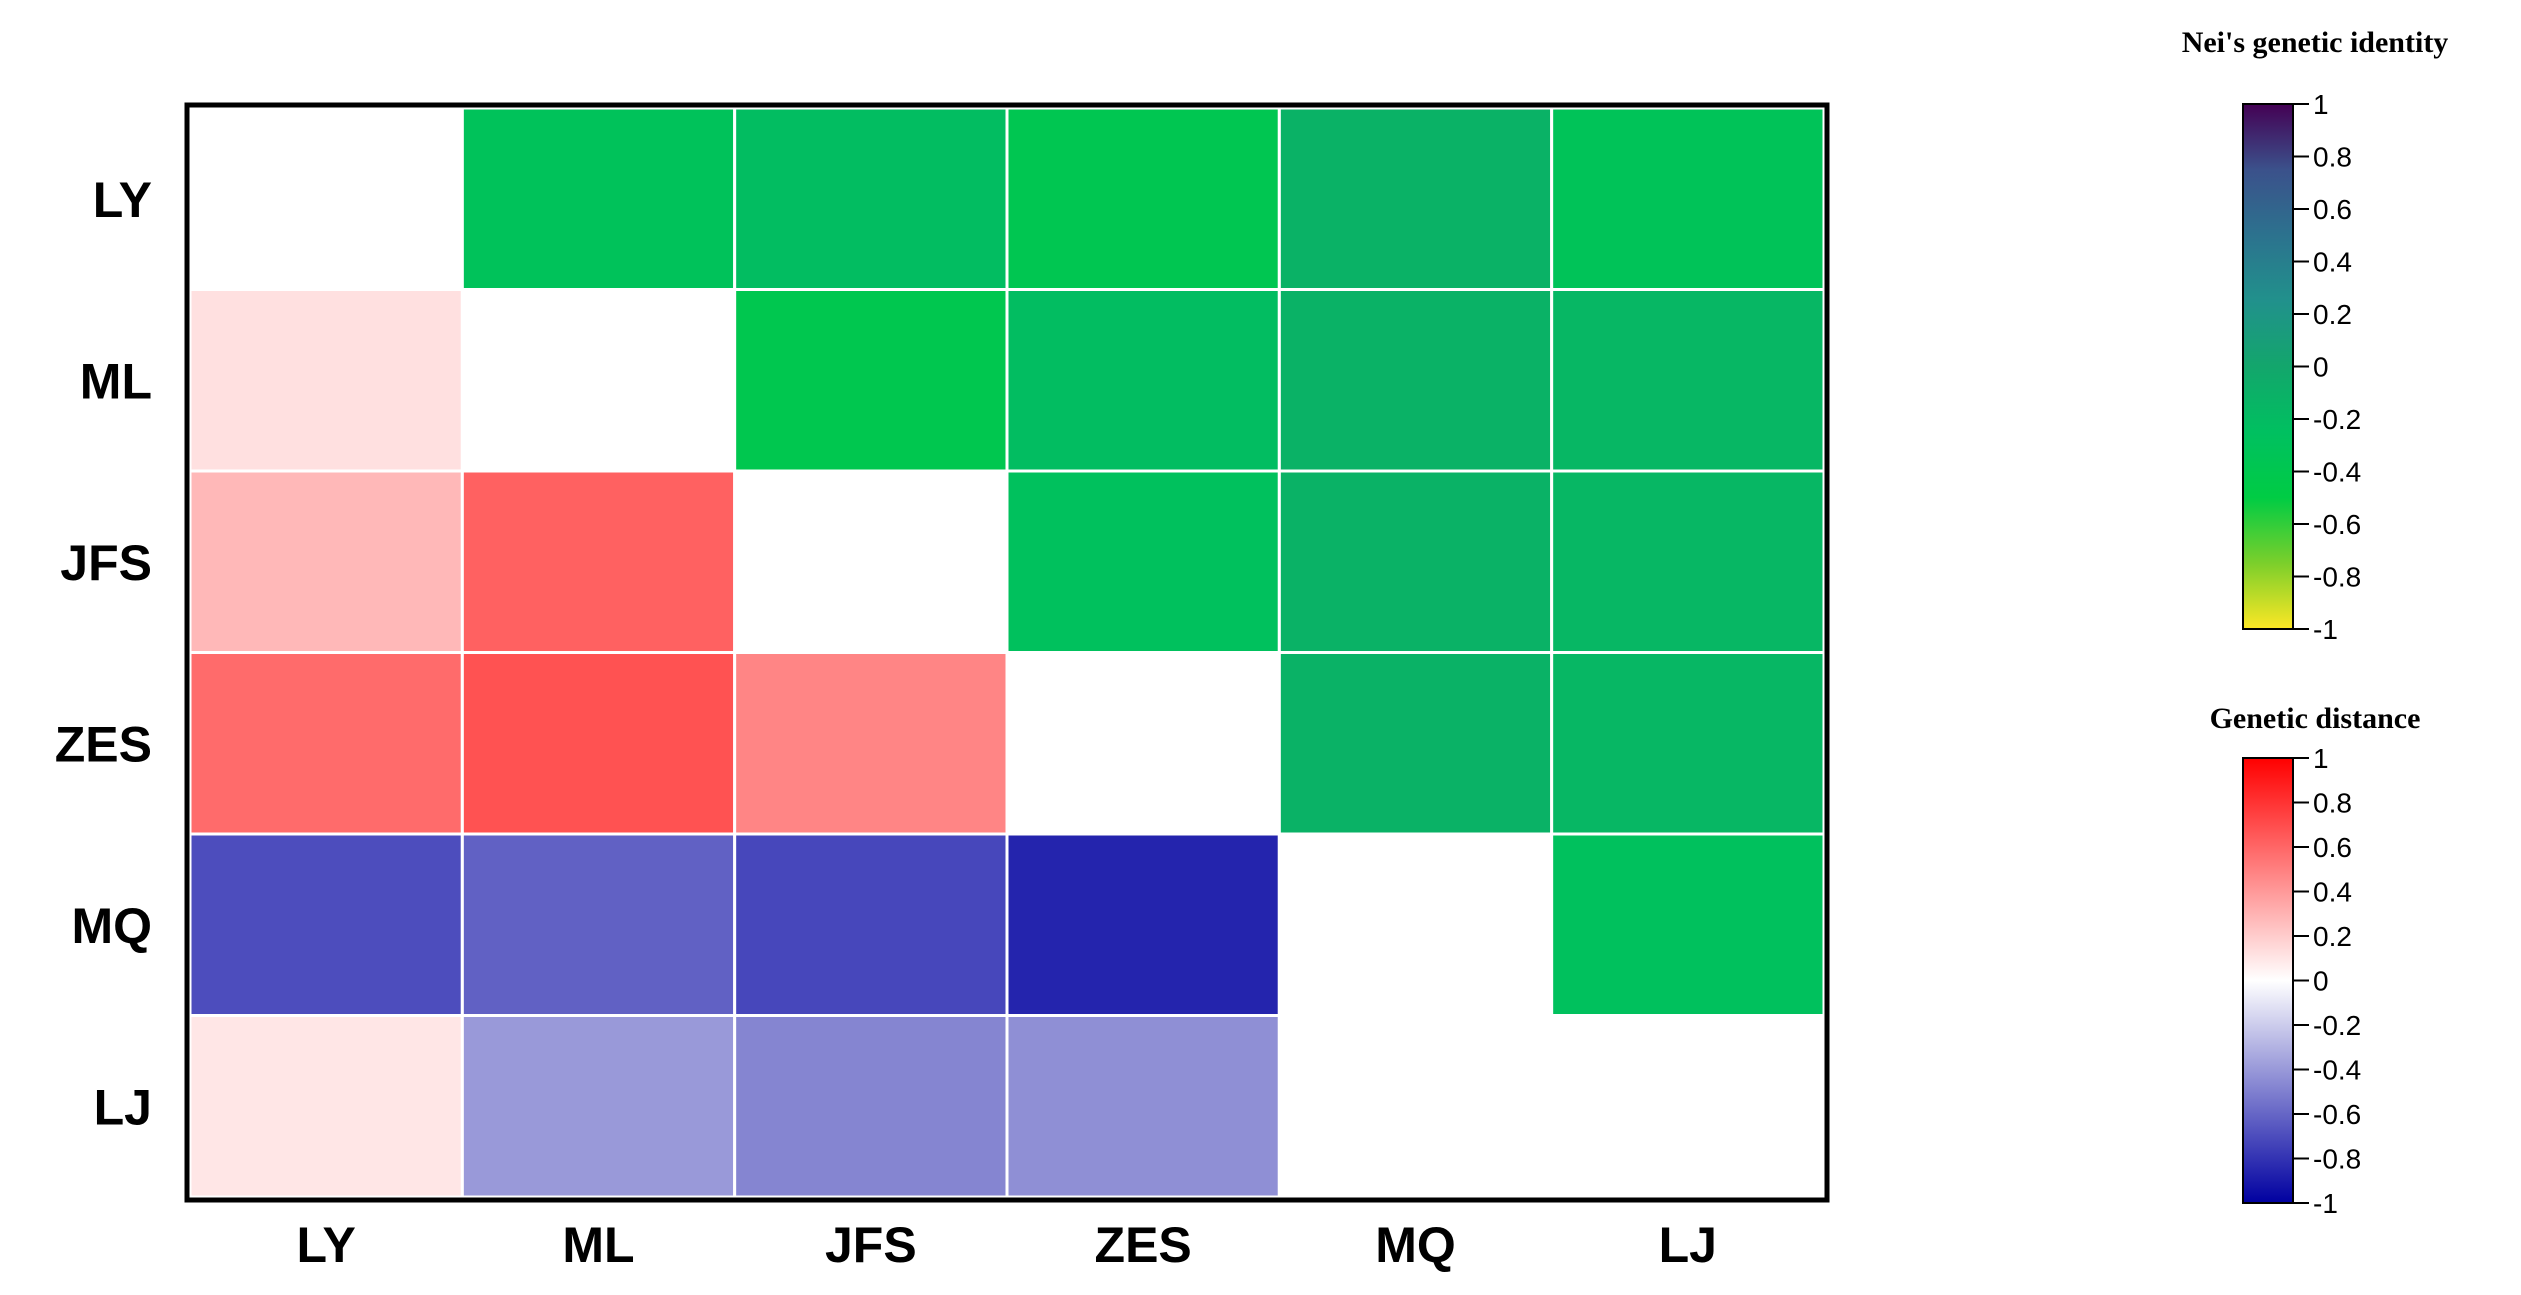 Image resolution: width=2521 pixels, height=1295 pixels. I want to click on colorbar-distance-tick-label: 0.4, so click(2332, 892).